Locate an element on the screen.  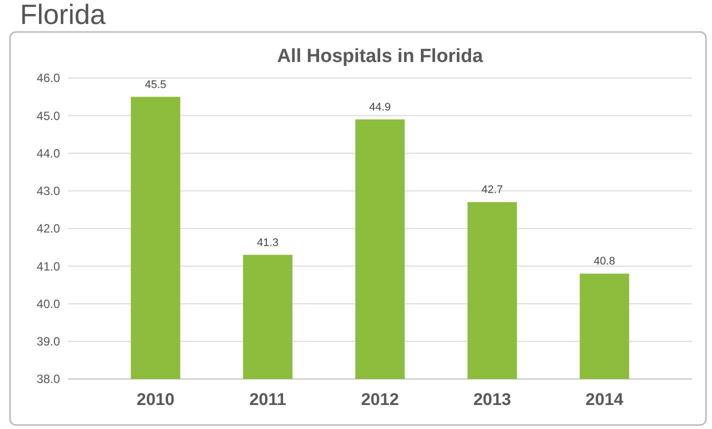
y-tick-label: 42.0 is located at coordinates (48, 229).